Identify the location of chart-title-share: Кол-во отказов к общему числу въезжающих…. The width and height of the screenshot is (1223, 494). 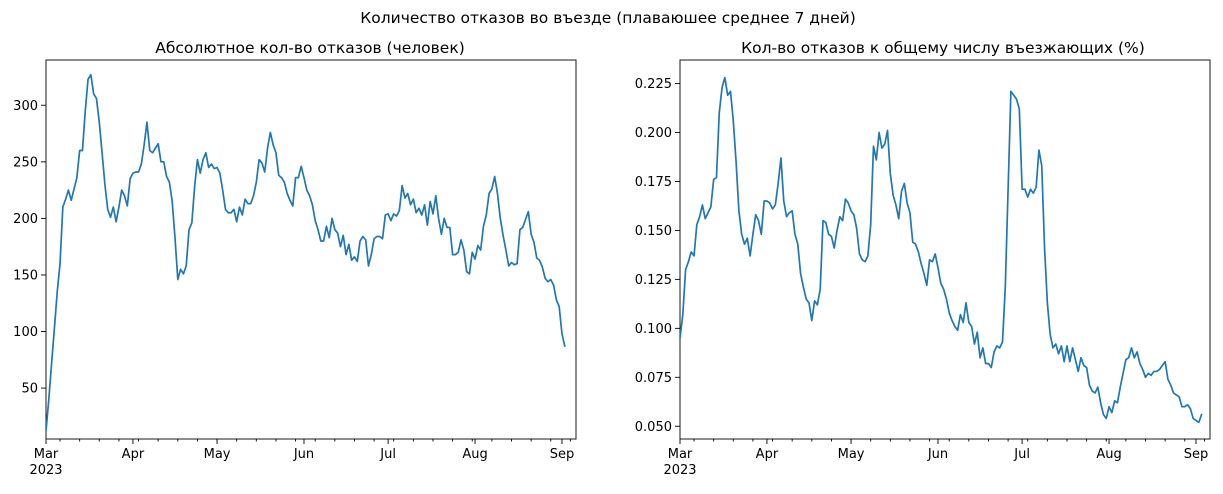
(943, 48).